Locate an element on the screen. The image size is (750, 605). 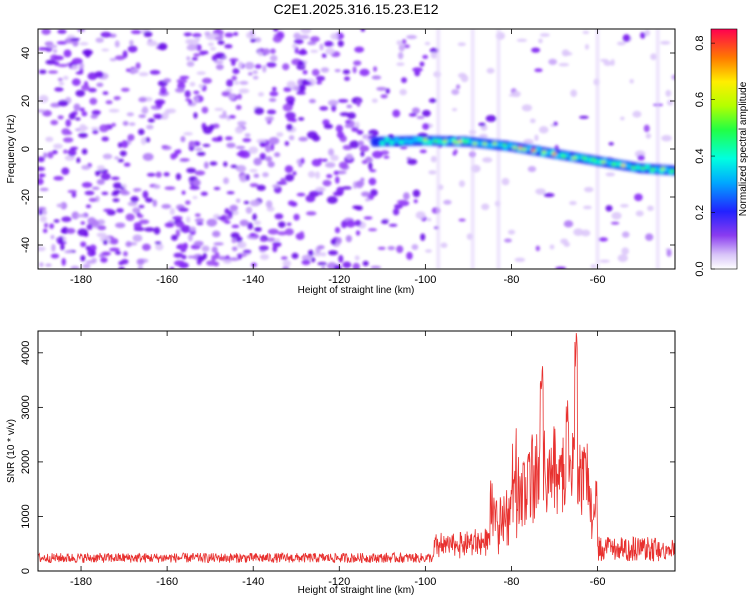
signal-band-peak is located at coordinates (459, 142).